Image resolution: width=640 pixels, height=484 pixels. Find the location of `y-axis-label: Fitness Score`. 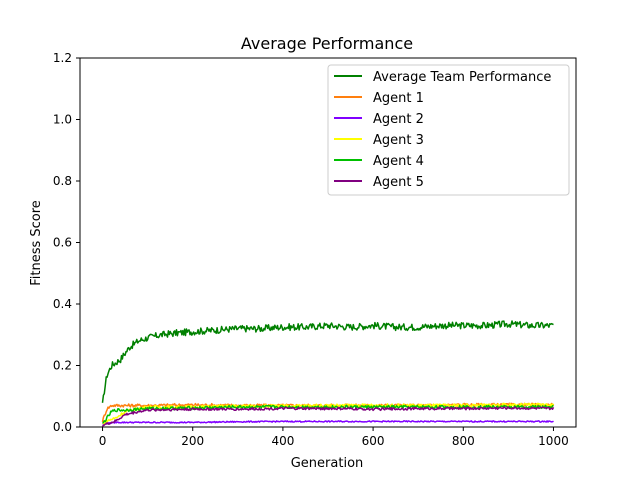

y-axis-label: Fitness Score is located at coordinates (36, 243).